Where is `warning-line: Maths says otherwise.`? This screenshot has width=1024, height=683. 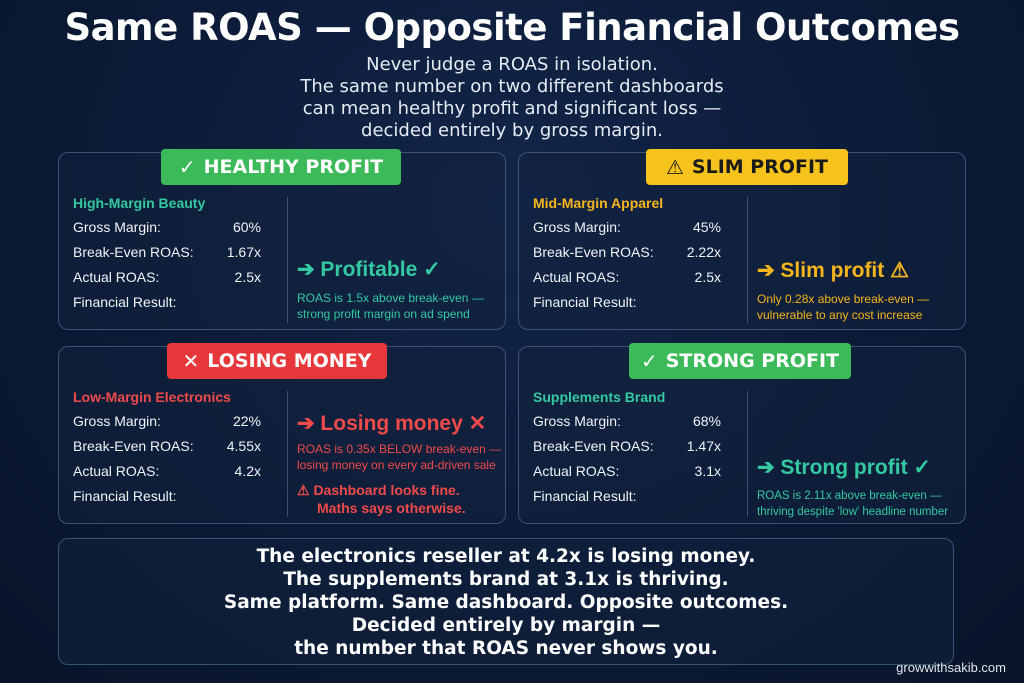
warning-line: Maths says otherwise. is located at coordinates (391, 508).